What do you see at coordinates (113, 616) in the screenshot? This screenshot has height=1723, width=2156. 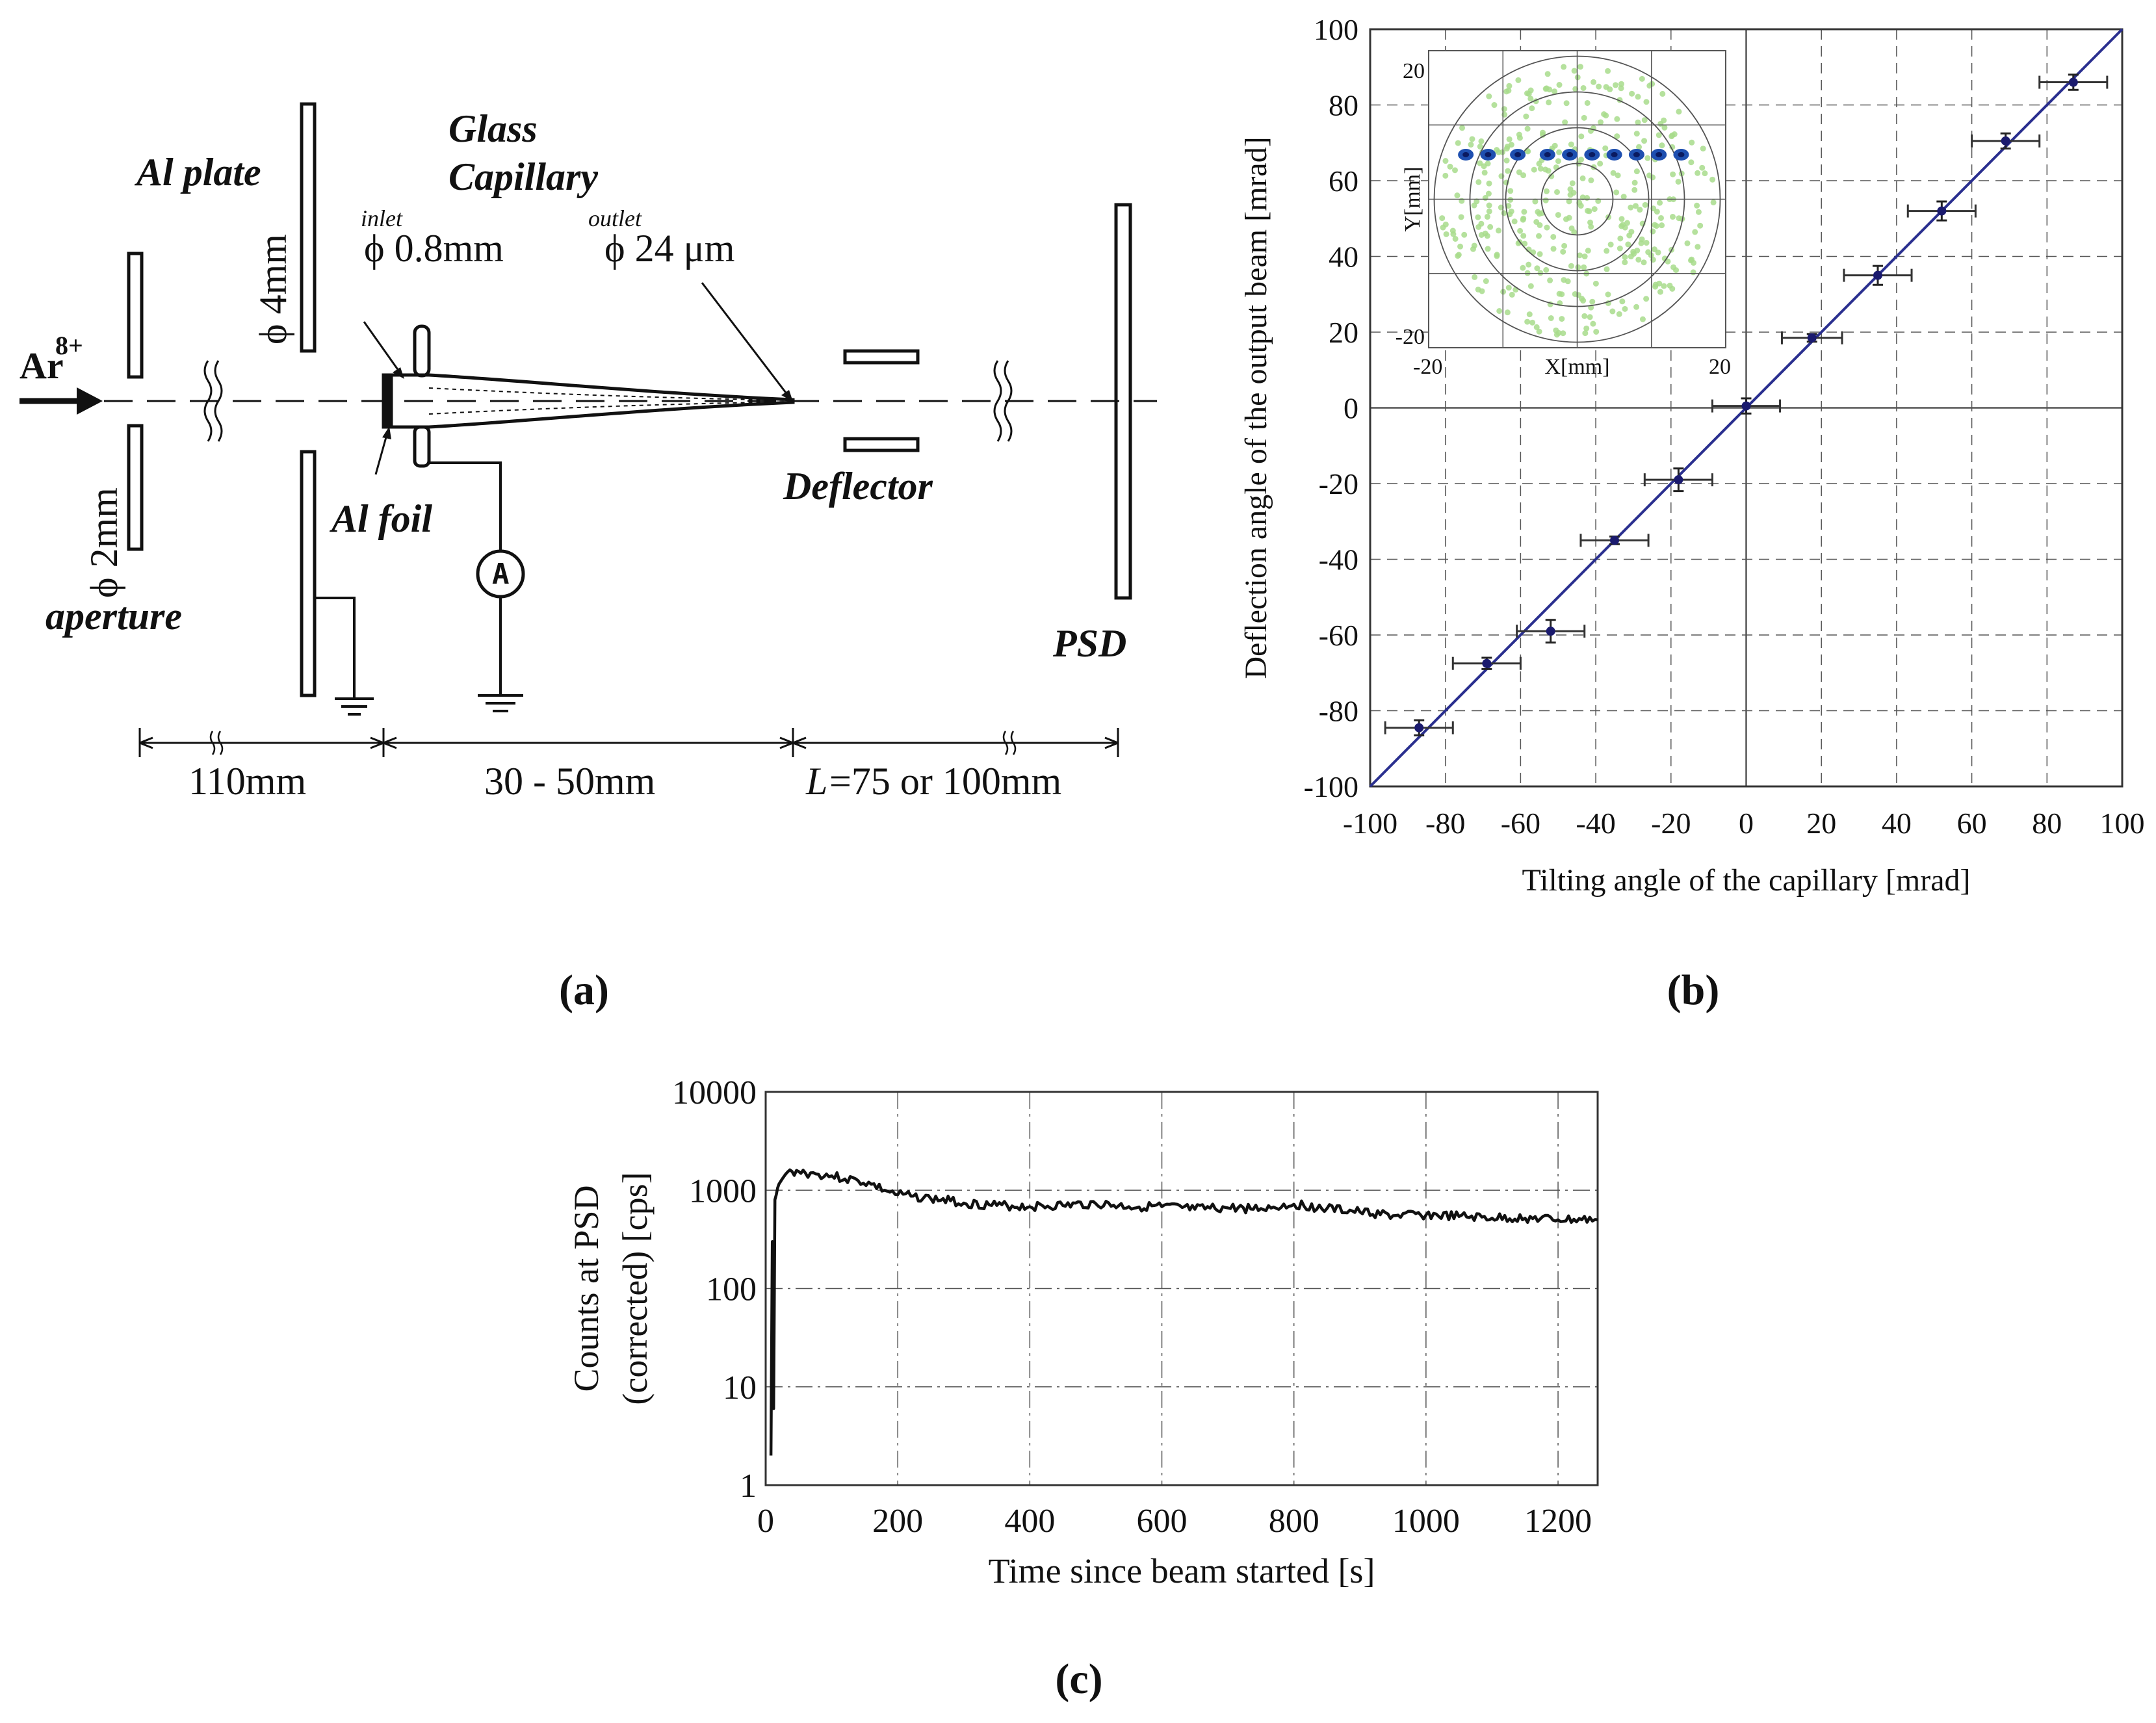 I see `aperture-label: aperture` at bounding box center [113, 616].